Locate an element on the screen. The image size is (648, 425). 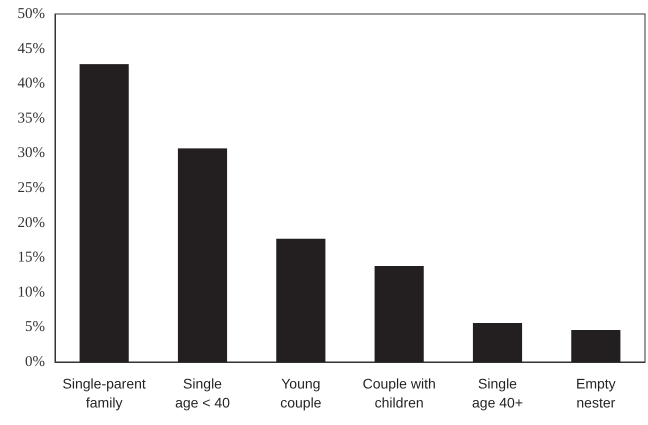
x-tick-label: Single age 40+ is located at coordinates (497, 393).